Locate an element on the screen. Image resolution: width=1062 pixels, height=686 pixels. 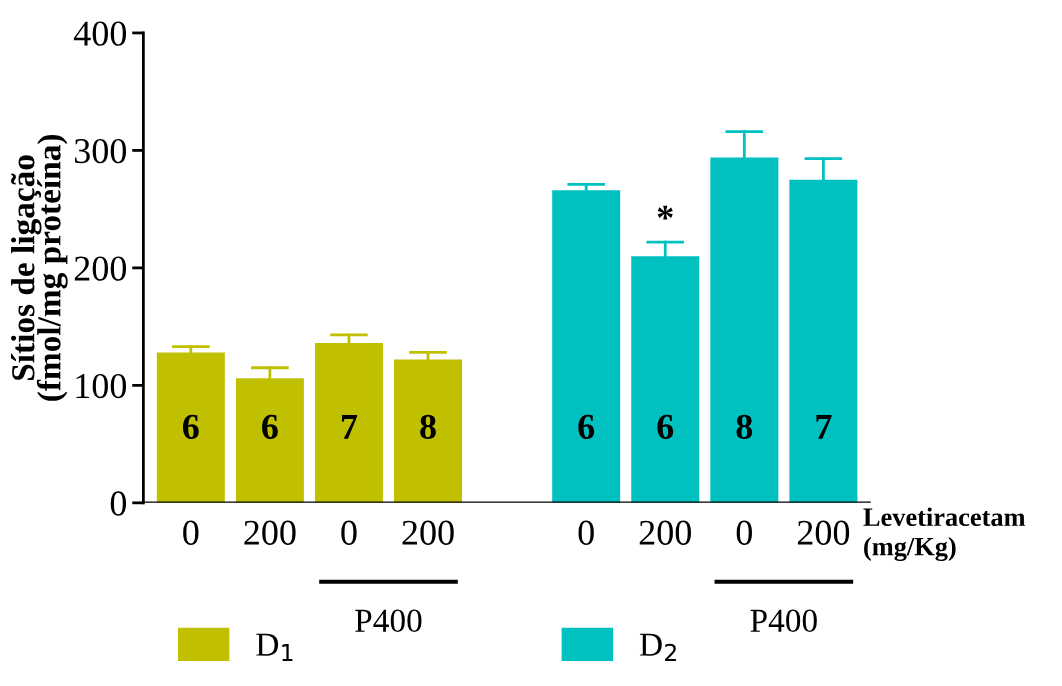
y-tick-label: 200 is located at coordinates (100, 268).